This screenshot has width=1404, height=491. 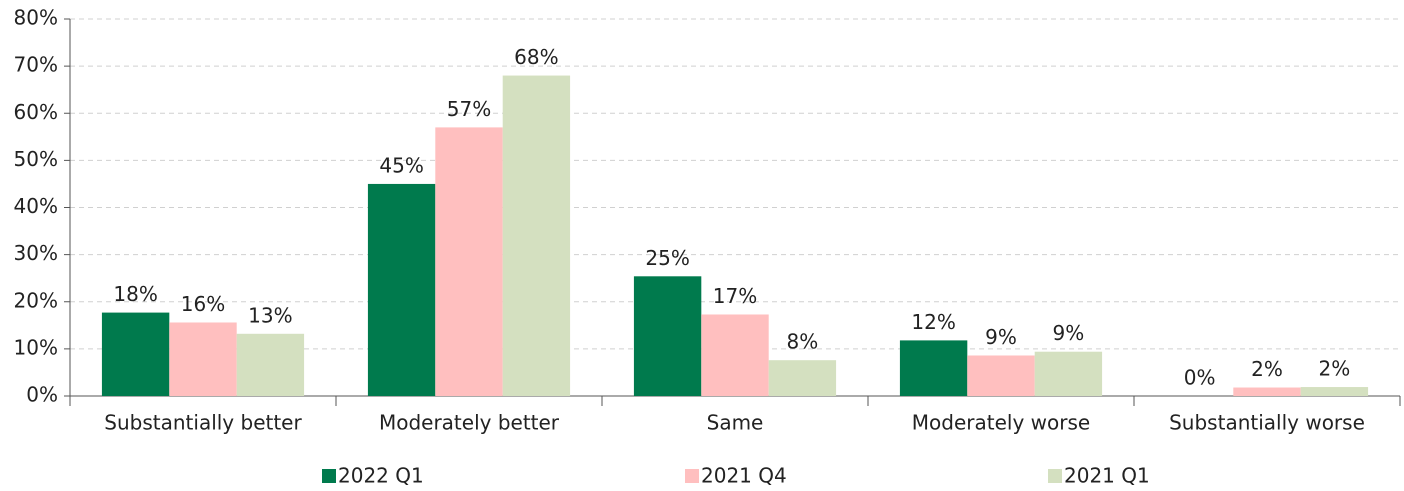 What do you see at coordinates (36, 159) in the screenshot?
I see `y-tick-label: 50%` at bounding box center [36, 159].